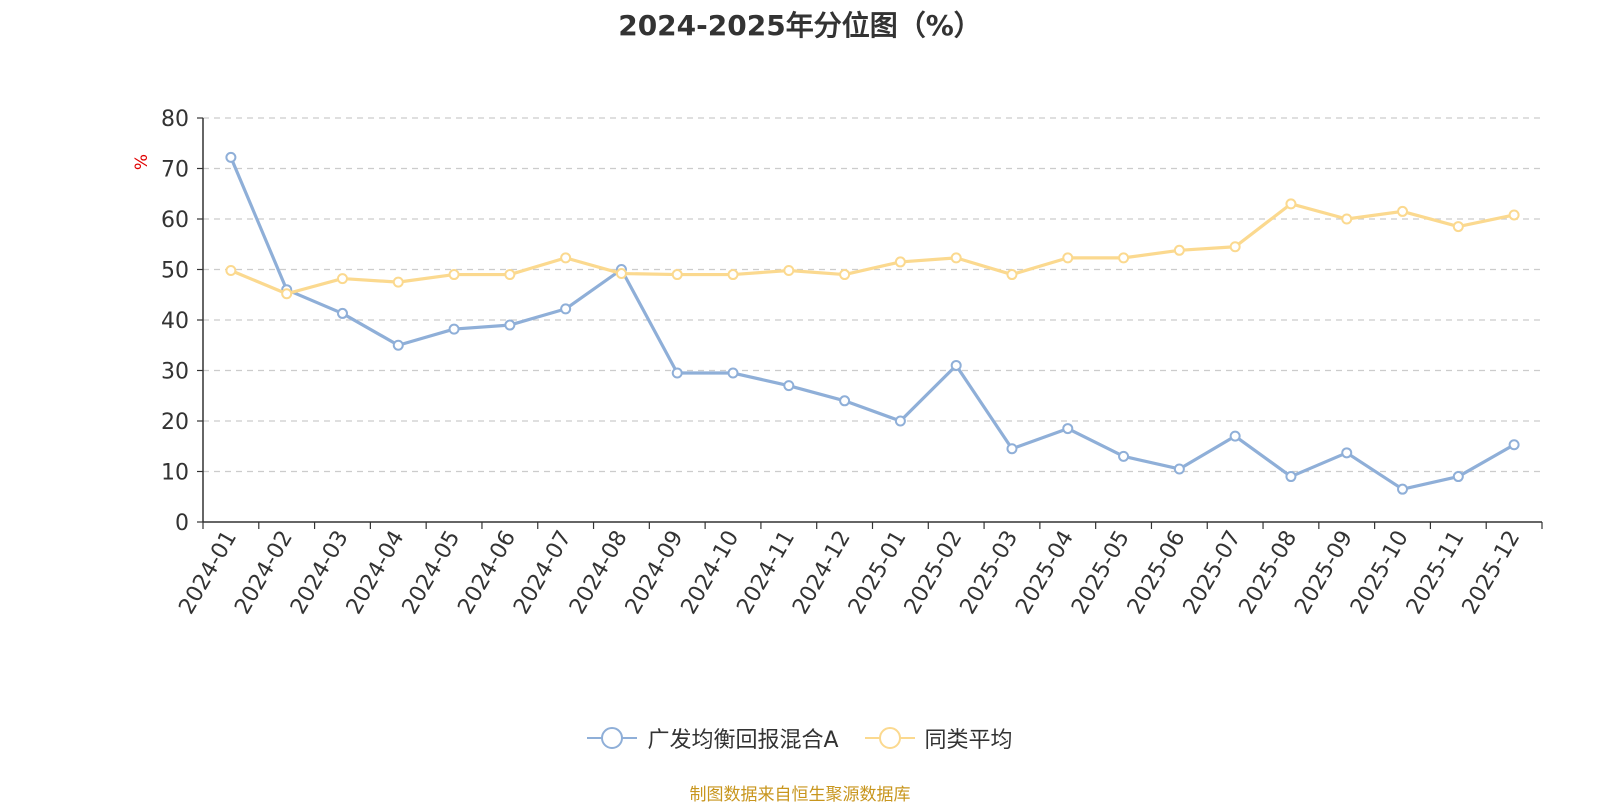 The width and height of the screenshot is (1600, 805). Describe the element at coordinates (182, 523) in the screenshot. I see `y-tick-label: 0` at that location.